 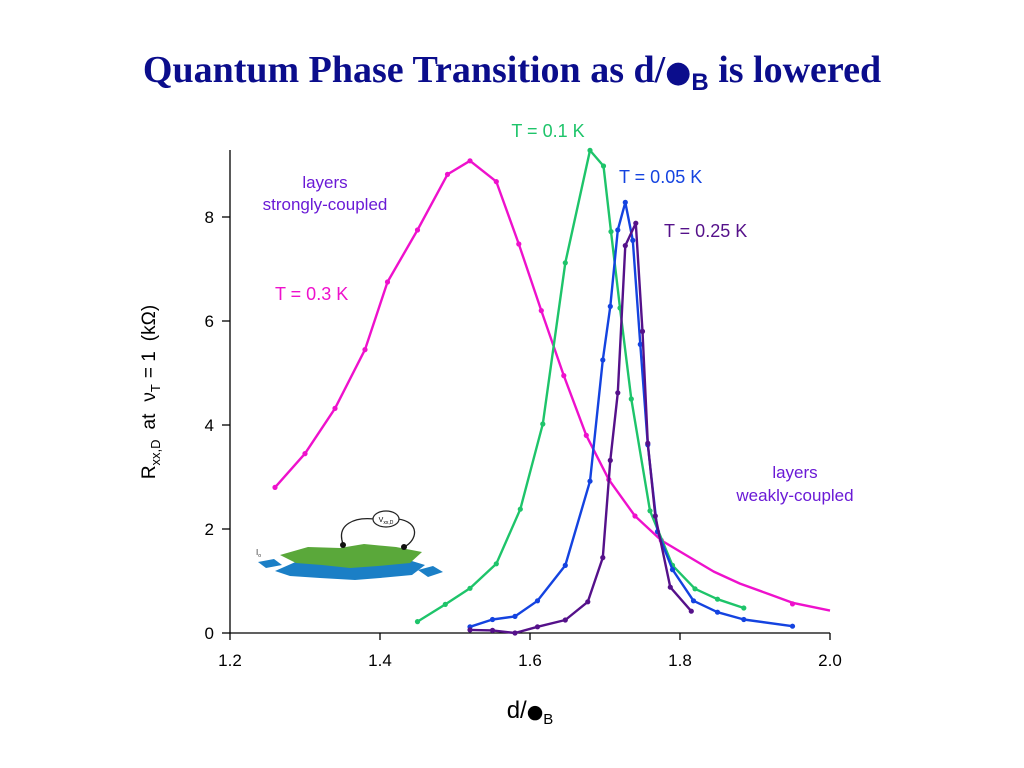 What do you see at coordinates (430, 571) in the screenshot?
I see `inset-arrow-right` at bounding box center [430, 571].